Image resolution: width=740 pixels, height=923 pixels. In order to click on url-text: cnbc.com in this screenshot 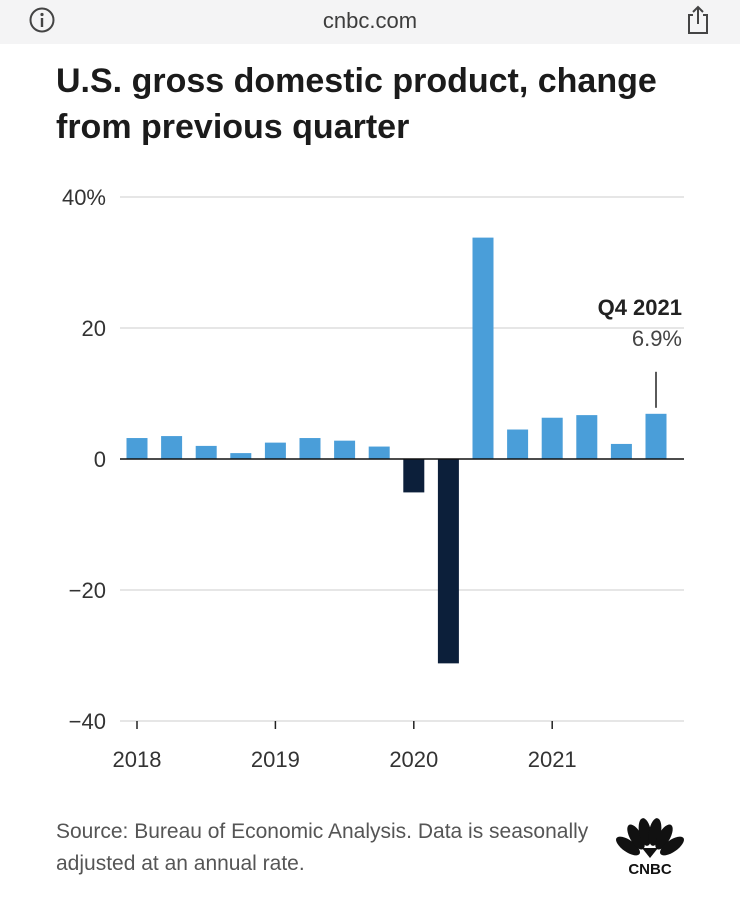, I will do `click(370, 20)`.